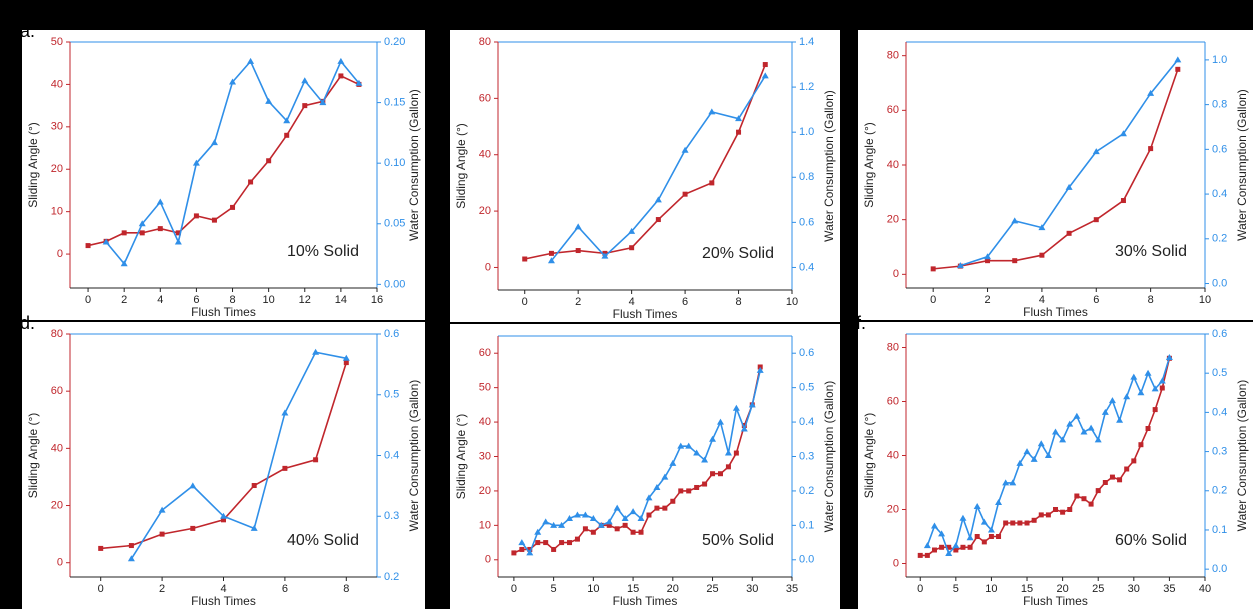 Image resolution: width=1253 pixels, height=609 pixels. I want to click on annotation: 60% Solid, so click(1151, 540).